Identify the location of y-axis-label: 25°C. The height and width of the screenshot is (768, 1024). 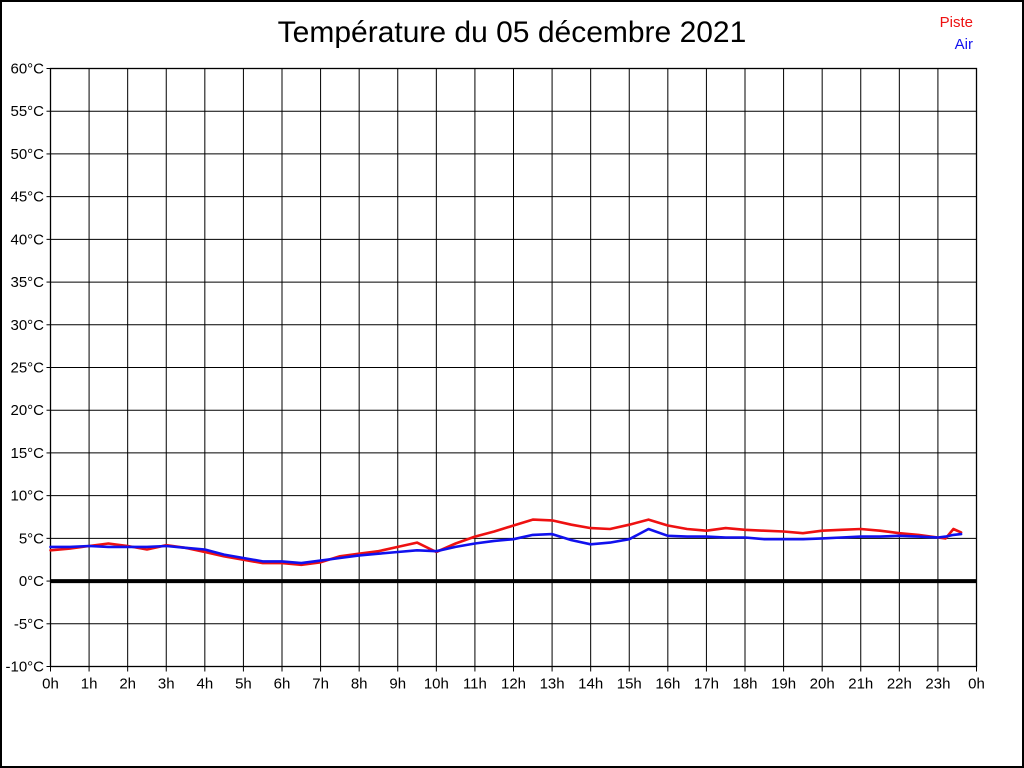
(27, 368).